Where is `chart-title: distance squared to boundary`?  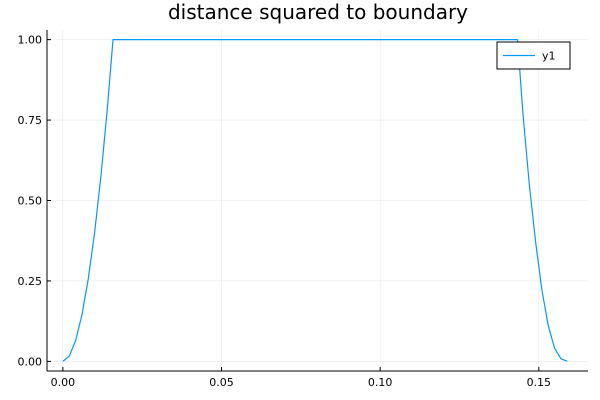
chart-title: distance squared to boundary is located at coordinates (318, 12).